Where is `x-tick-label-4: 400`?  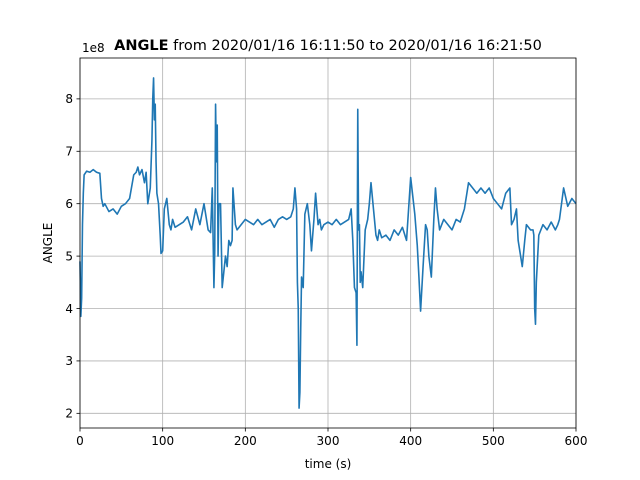
x-tick-label-4: 400 is located at coordinates (410, 441).